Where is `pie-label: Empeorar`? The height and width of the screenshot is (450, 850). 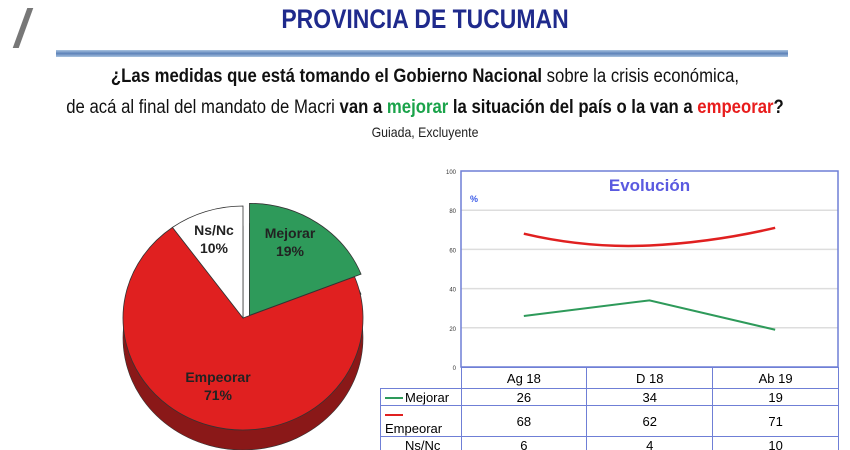
pie-label: Empeorar is located at coordinates (218, 377).